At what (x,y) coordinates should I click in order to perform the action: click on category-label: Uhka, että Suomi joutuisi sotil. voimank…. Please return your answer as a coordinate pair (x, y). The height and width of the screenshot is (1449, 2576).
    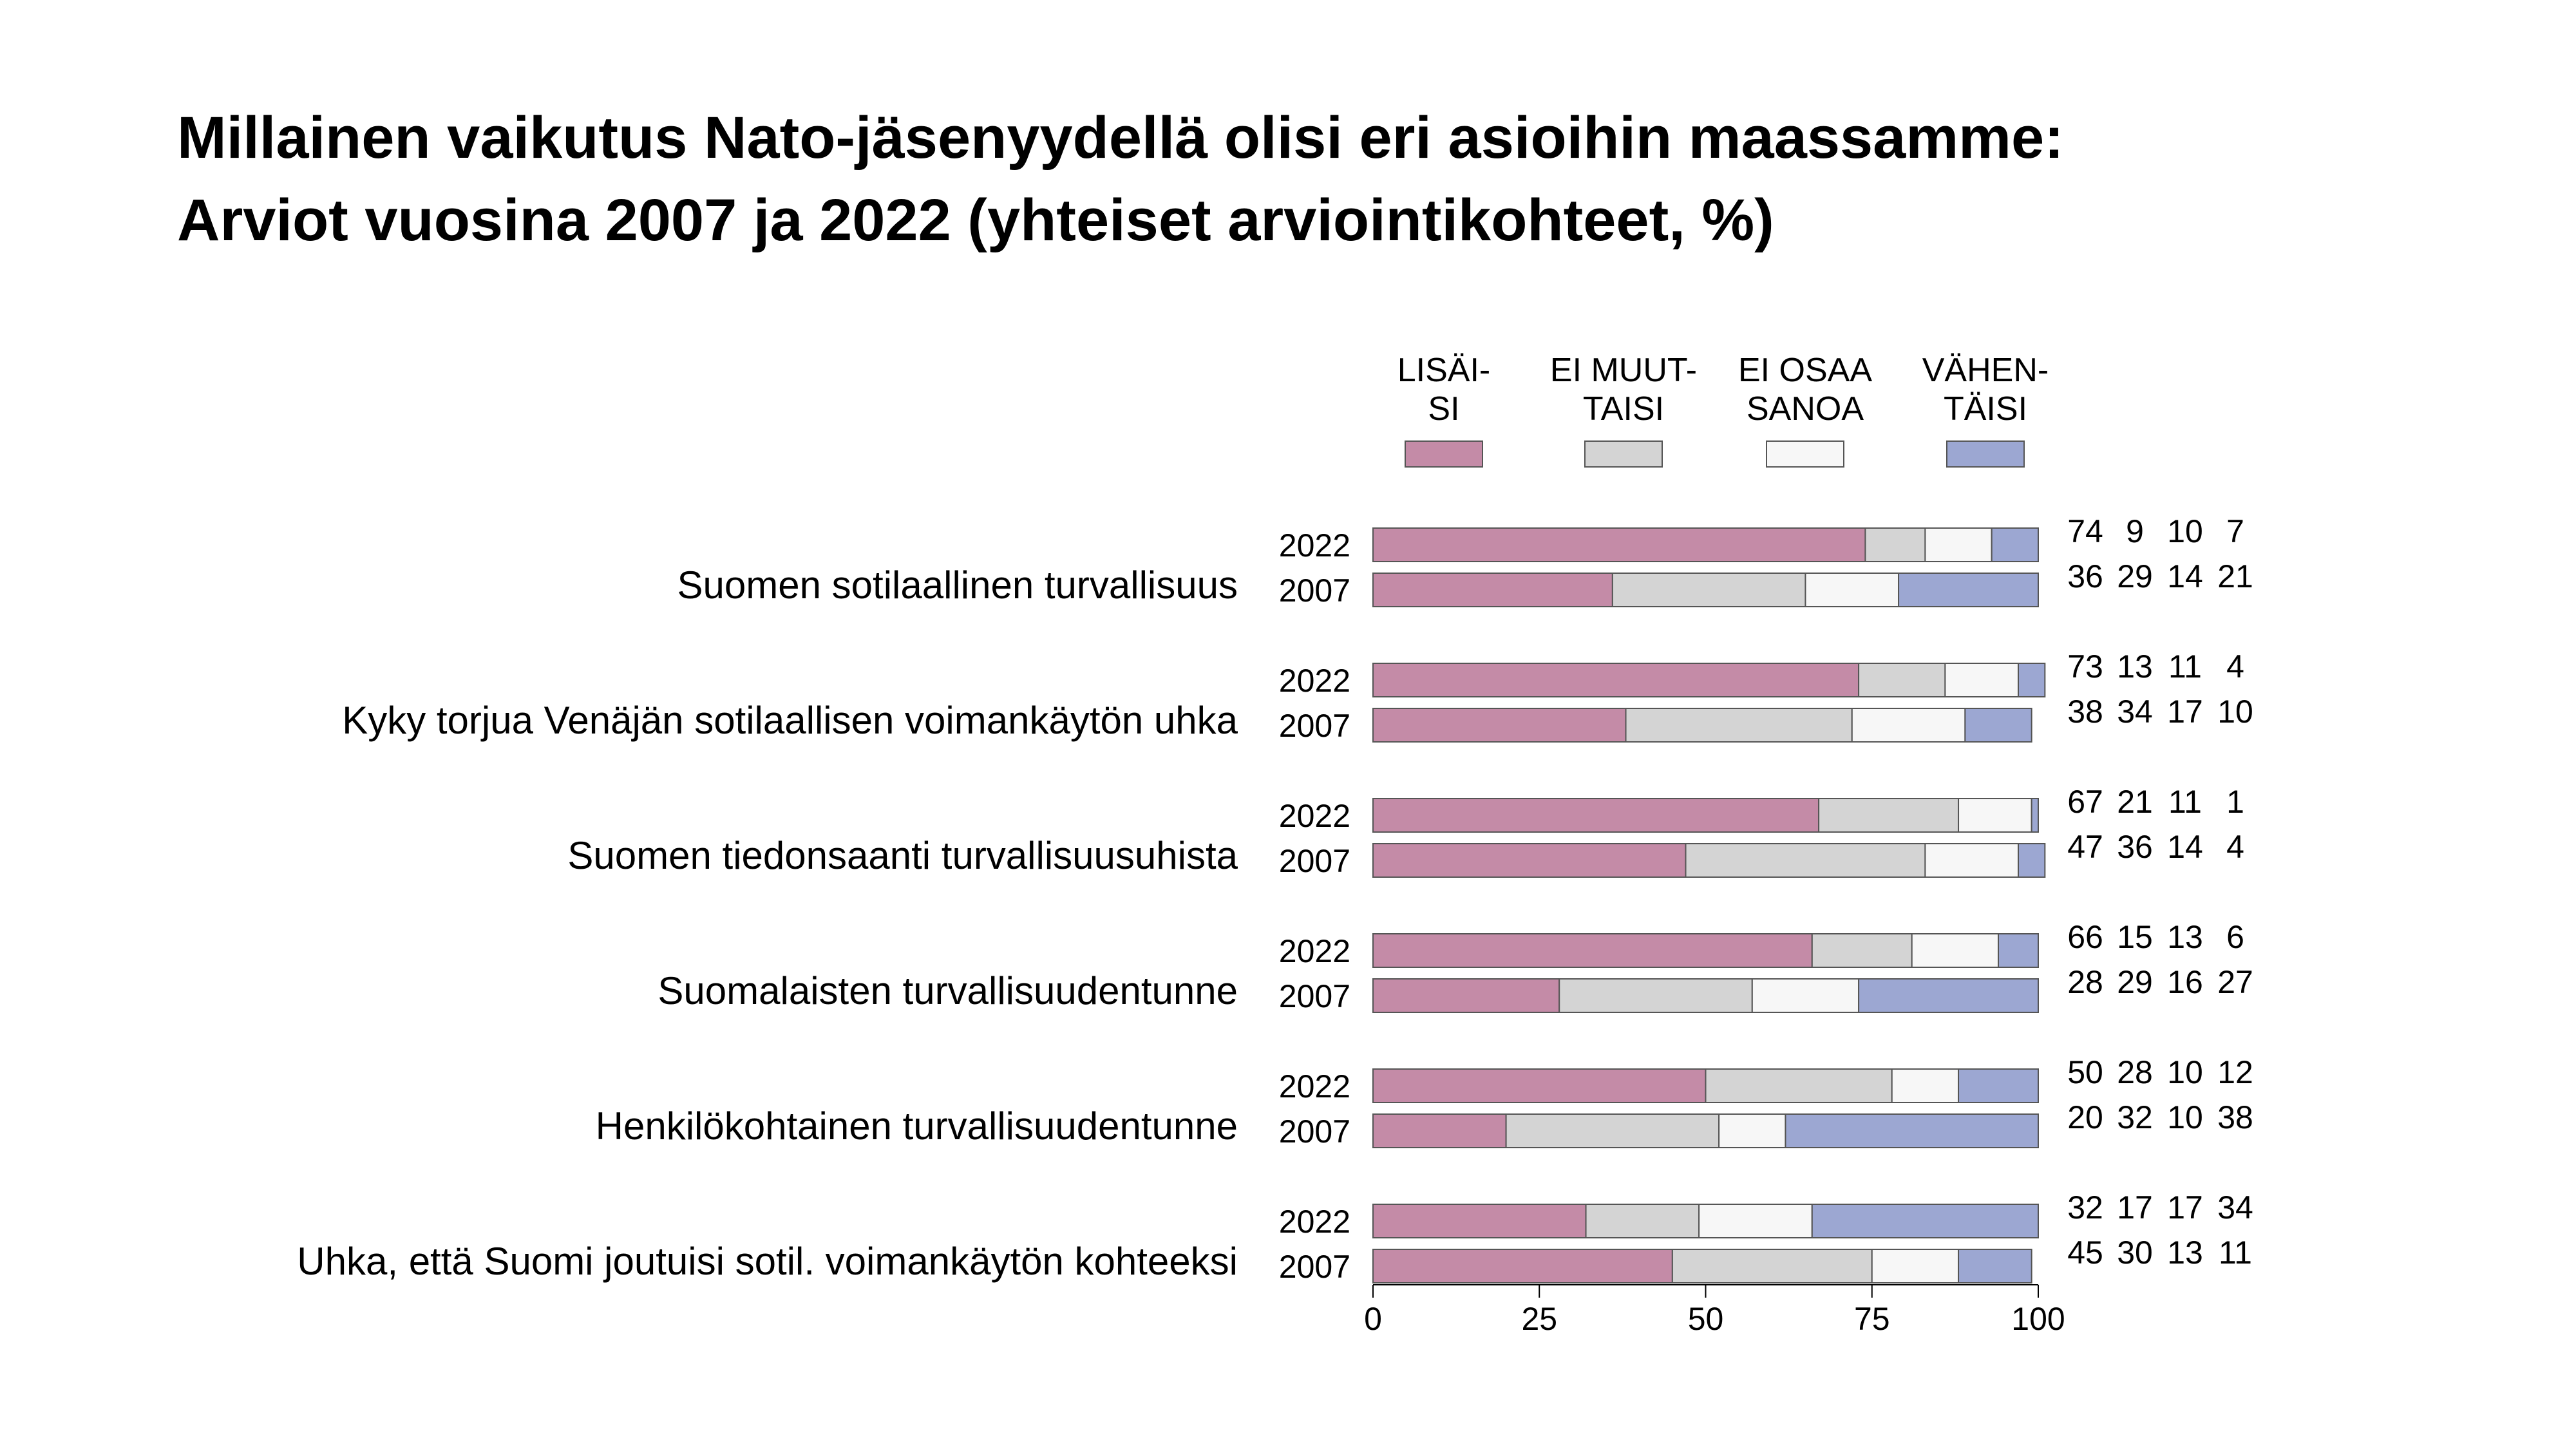
    Looking at the image, I should click on (767, 1261).